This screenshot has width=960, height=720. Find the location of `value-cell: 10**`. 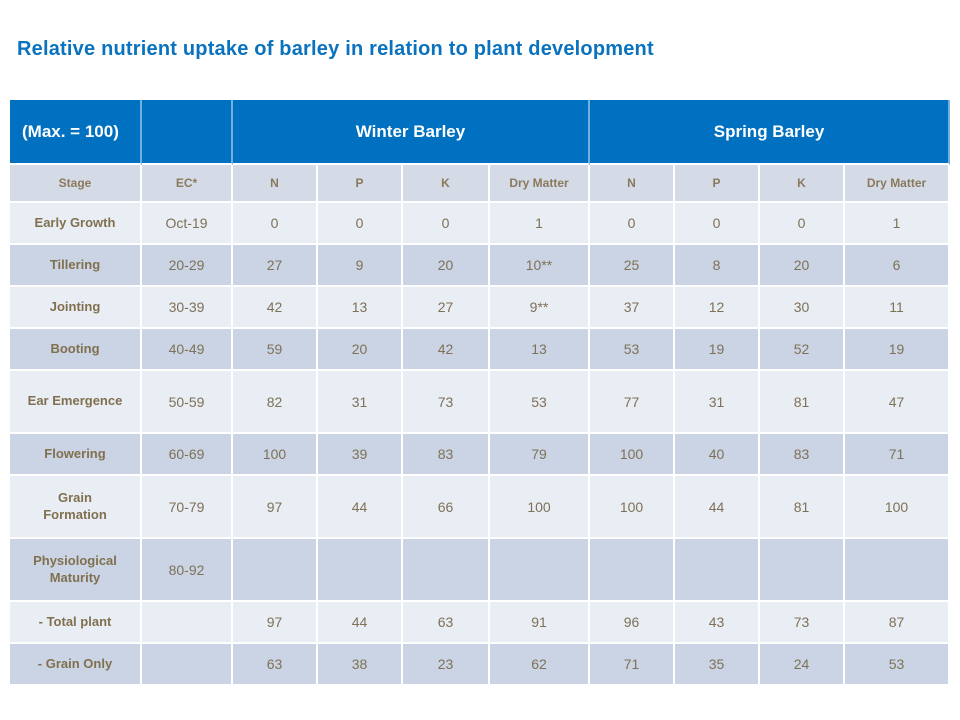

value-cell: 10** is located at coordinates (540, 266).